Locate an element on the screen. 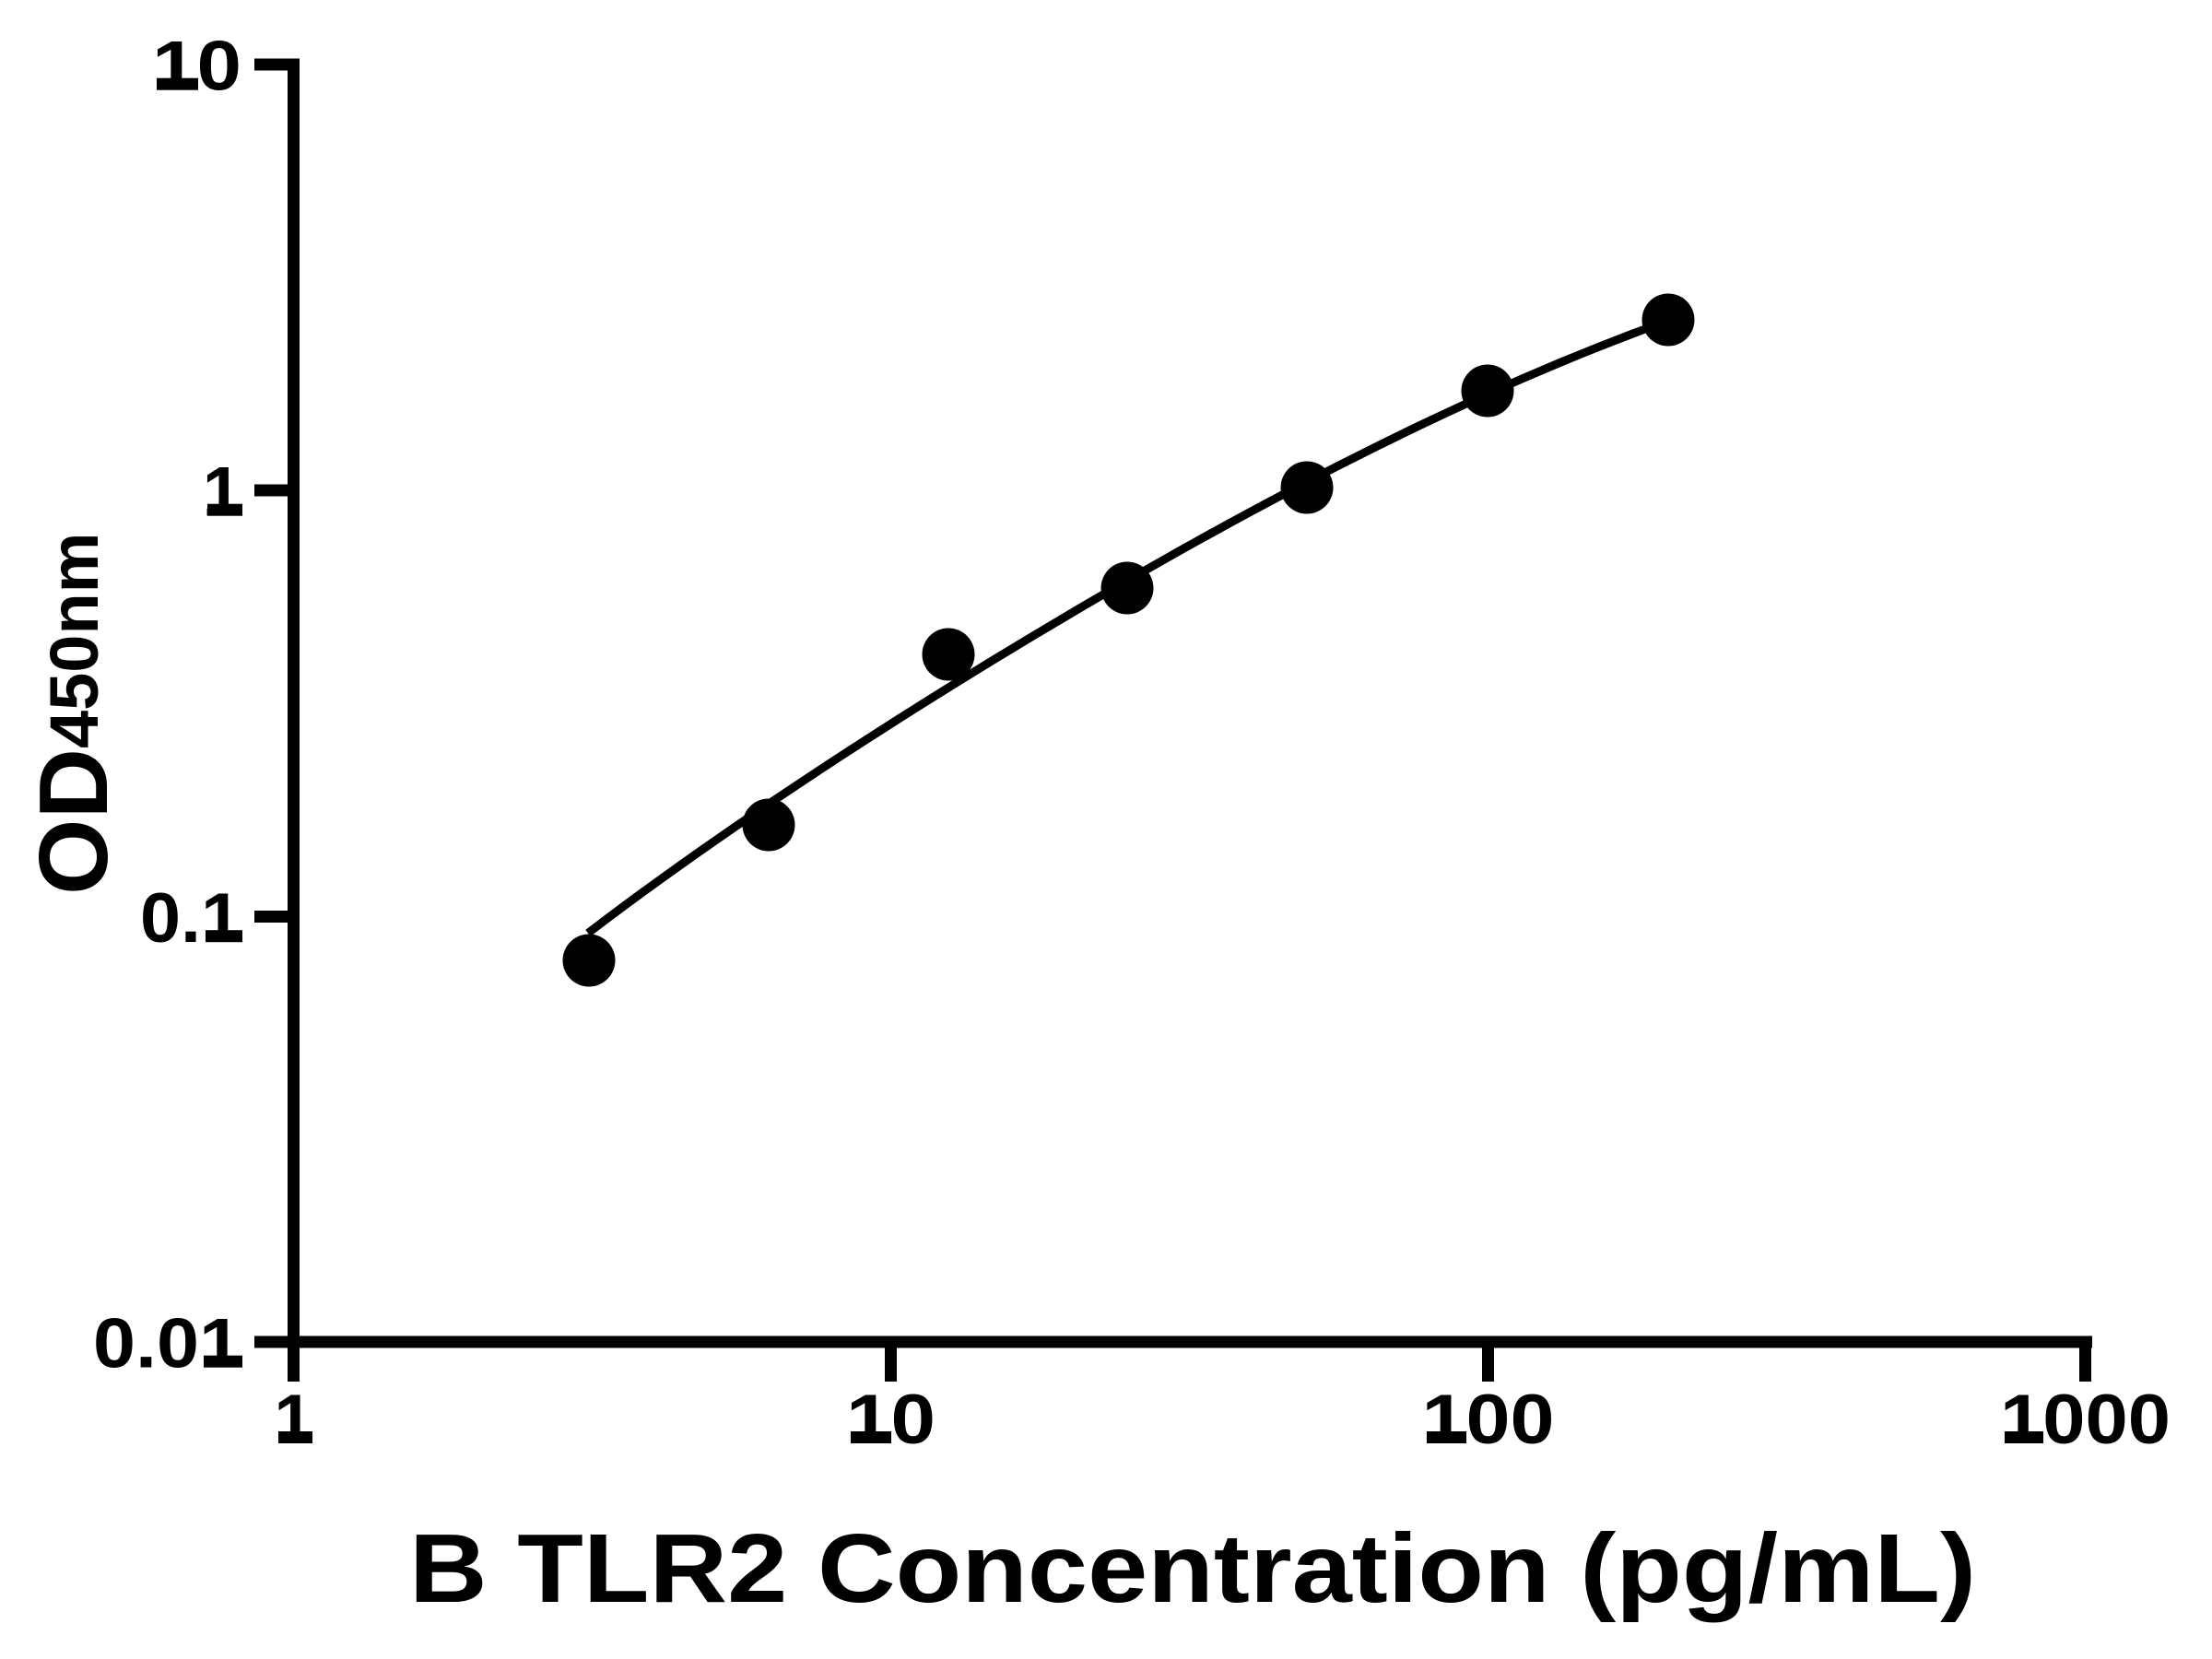 The height and width of the screenshot is (1659, 2212). svg-text: 100 is located at coordinates (1488, 1420).